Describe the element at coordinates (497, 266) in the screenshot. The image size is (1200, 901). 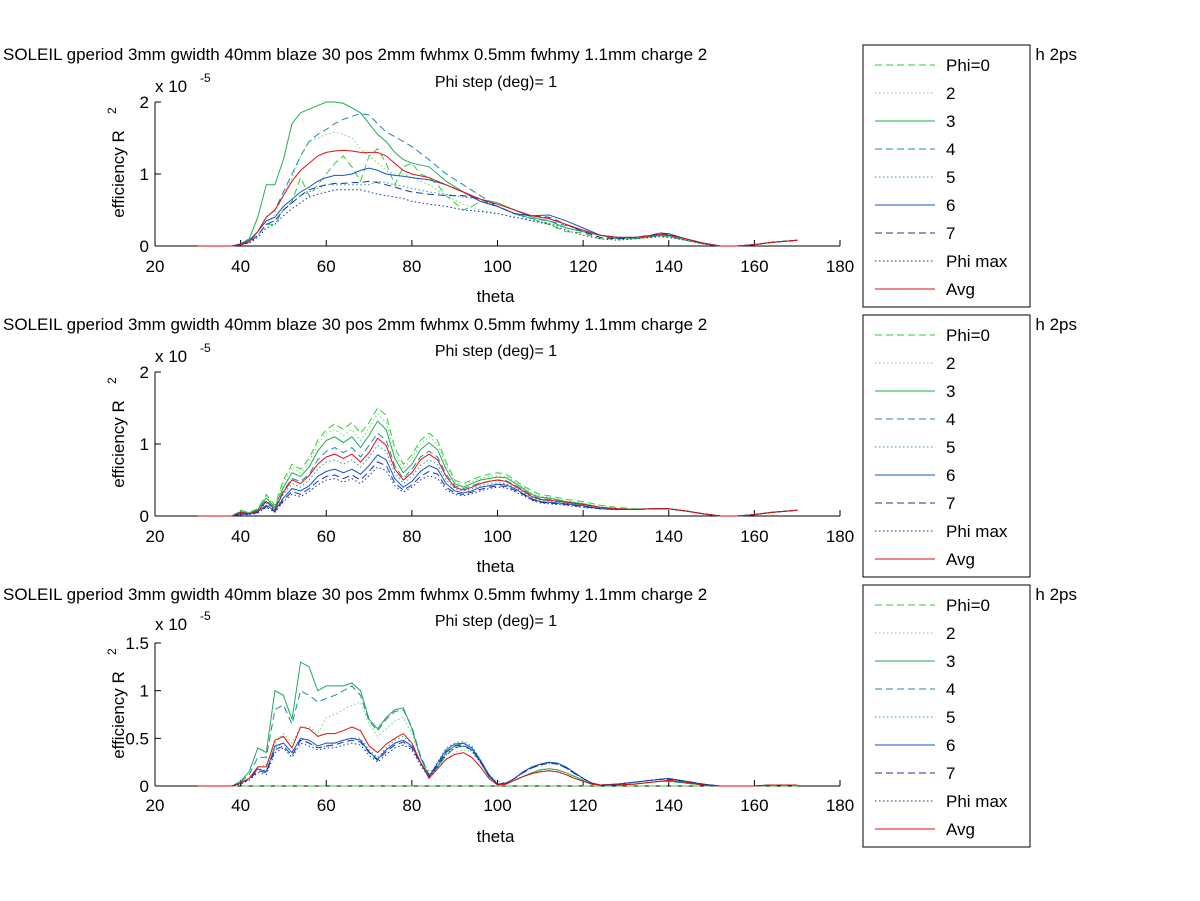
I see `x-tick-label: 100` at that location.